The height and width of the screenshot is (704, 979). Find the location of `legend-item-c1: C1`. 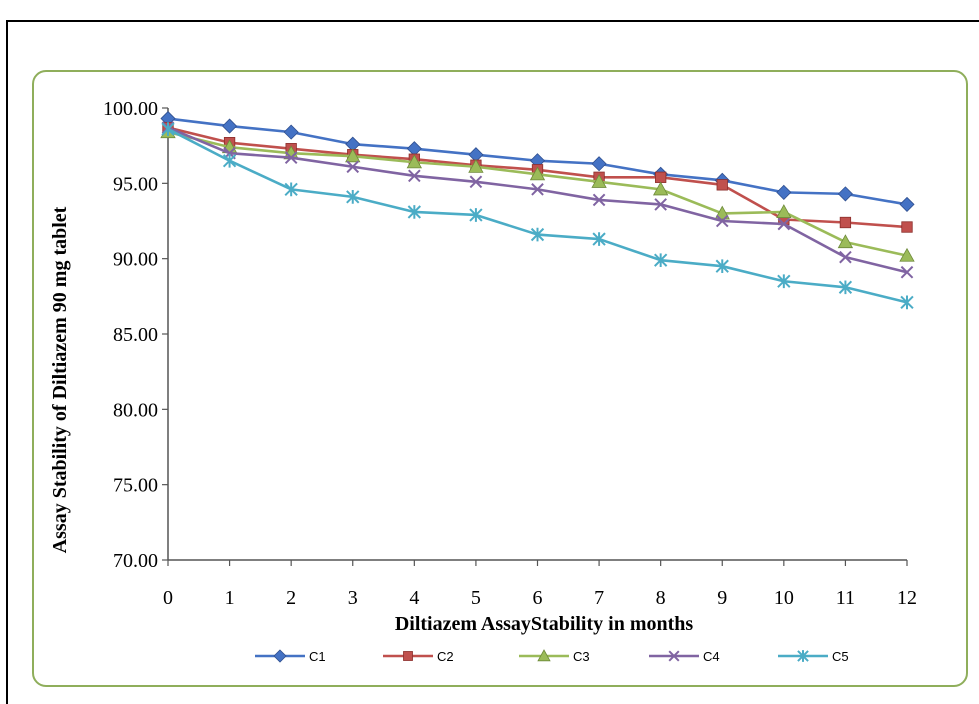

legend-item-c1: C1 is located at coordinates (290, 656).